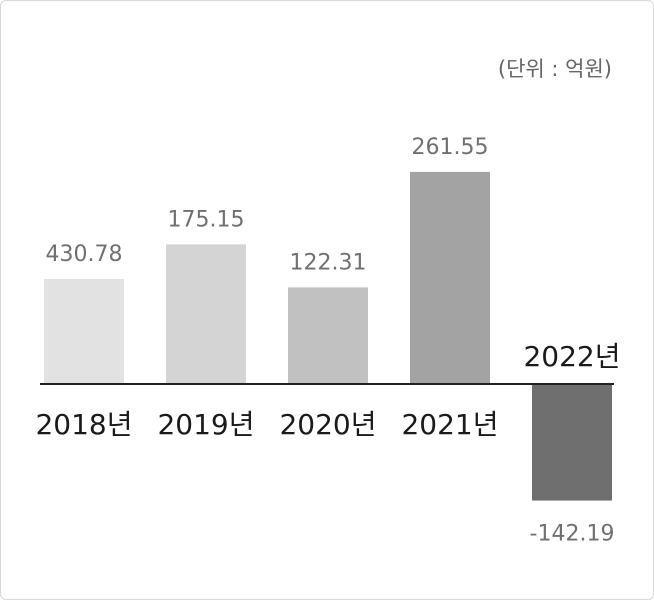 Image resolution: width=654 pixels, height=600 pixels. What do you see at coordinates (450, 147) in the screenshot?
I see `data-label-4: 261.55` at bounding box center [450, 147].